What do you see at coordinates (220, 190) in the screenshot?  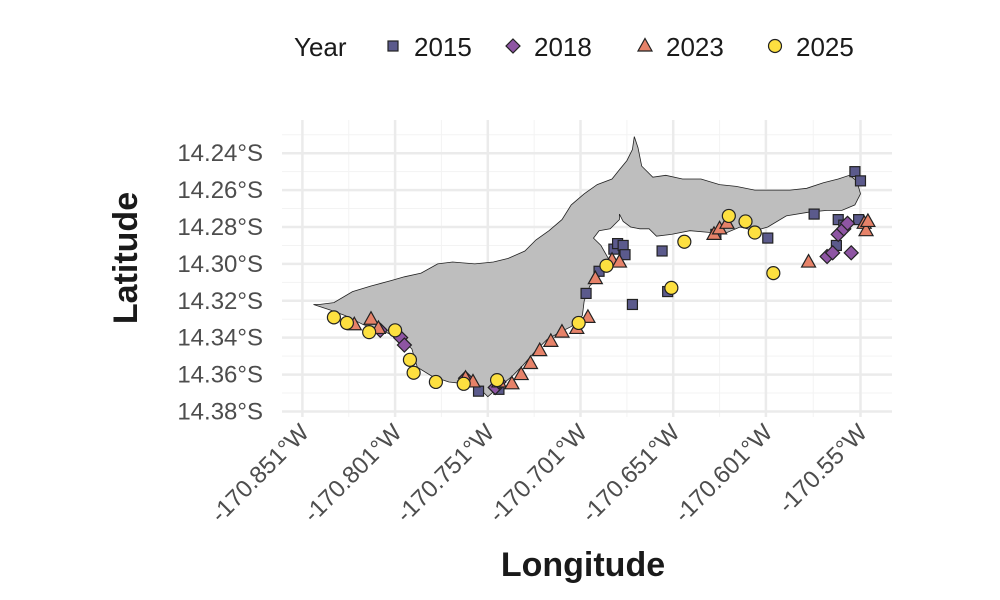 I see `y-tick-label: 14.26°S` at bounding box center [220, 190].